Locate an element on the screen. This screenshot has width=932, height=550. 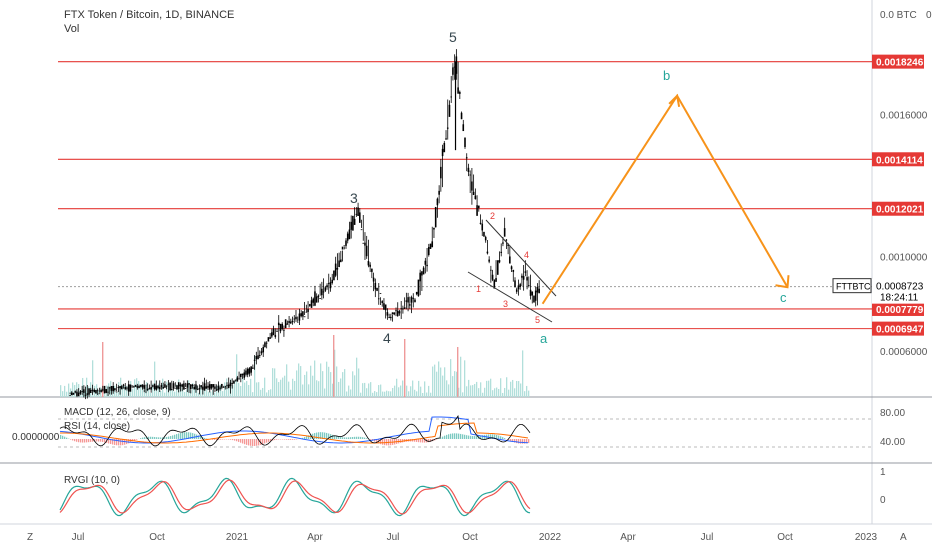
volume-label: Vol is located at coordinates (72, 29).